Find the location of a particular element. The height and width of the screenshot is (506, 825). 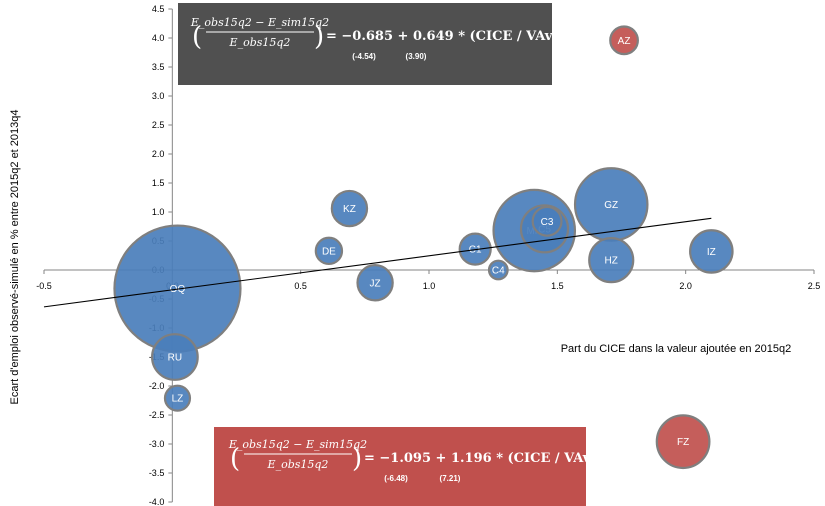

y-tick-label: 3.5 is located at coordinates (158, 67).